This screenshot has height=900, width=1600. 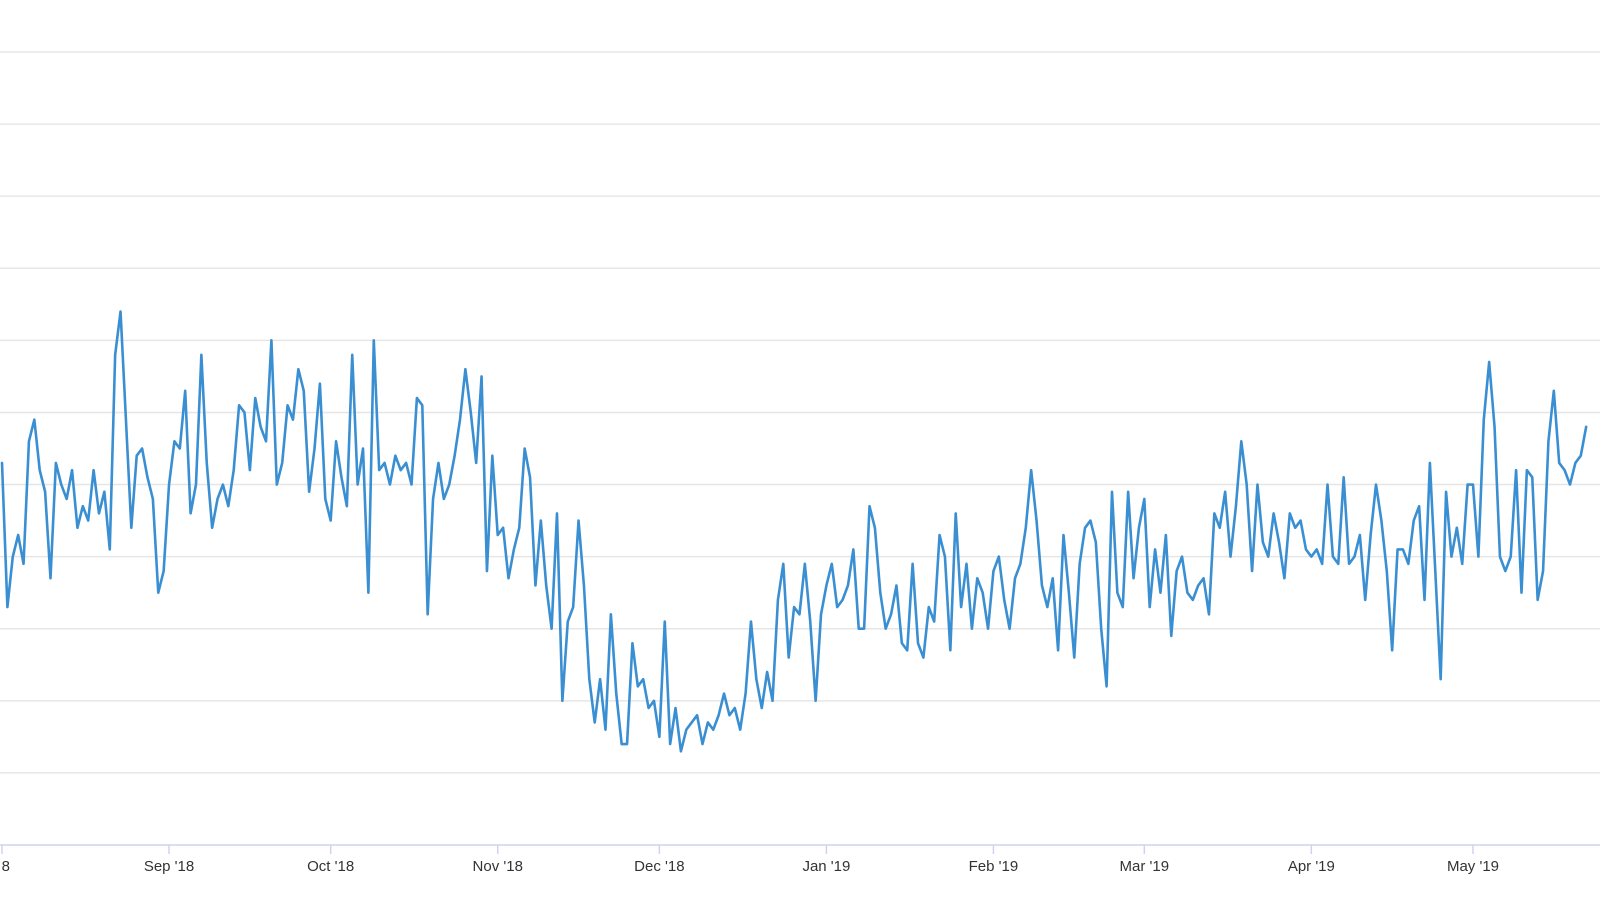 I want to click on x-tick-label: Feb '19, so click(x=994, y=866).